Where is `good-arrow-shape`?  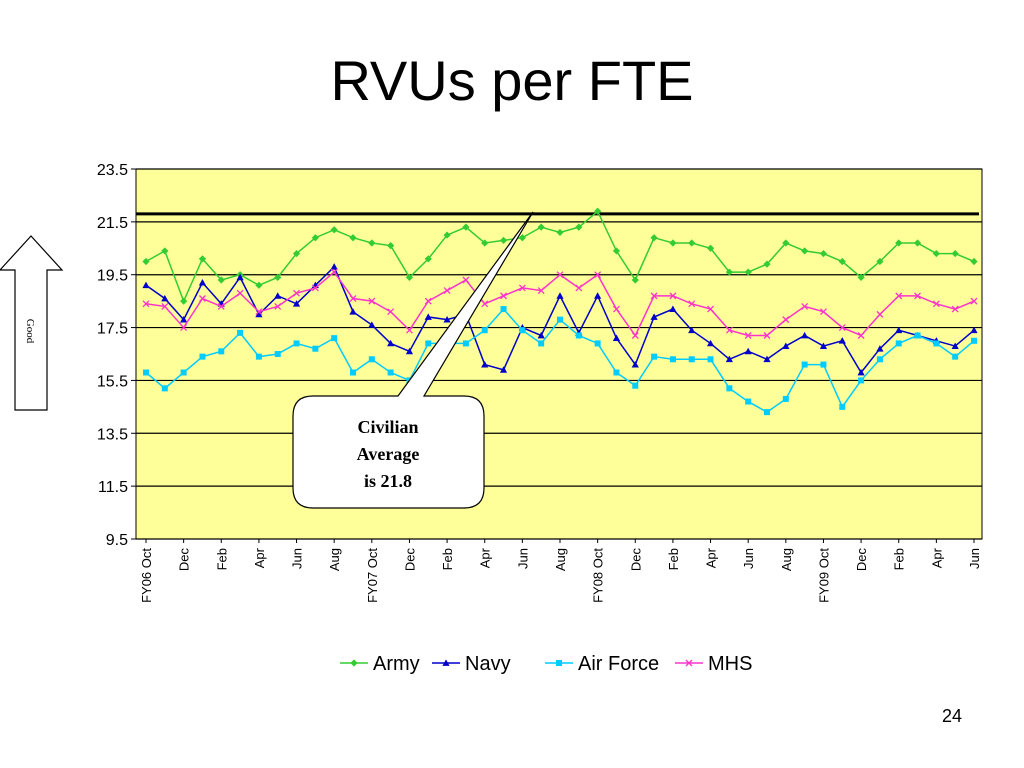
good-arrow-shape is located at coordinates (32, 323).